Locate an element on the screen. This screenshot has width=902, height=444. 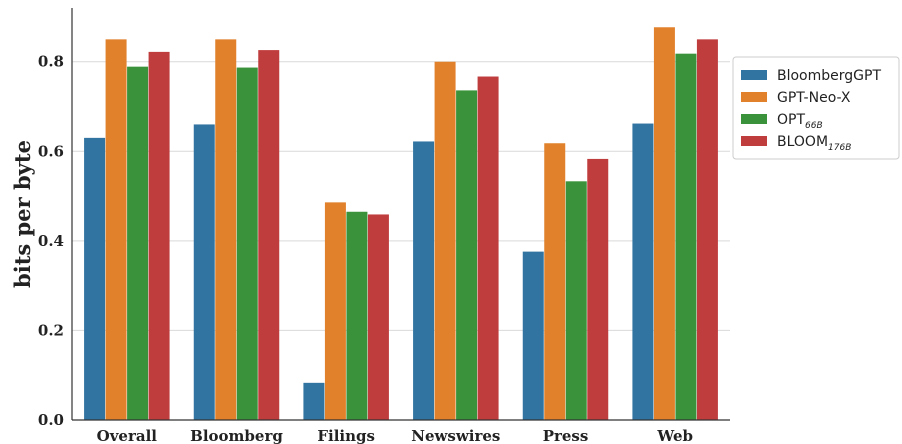
x-tick-label: Press is located at coordinates (566, 435).